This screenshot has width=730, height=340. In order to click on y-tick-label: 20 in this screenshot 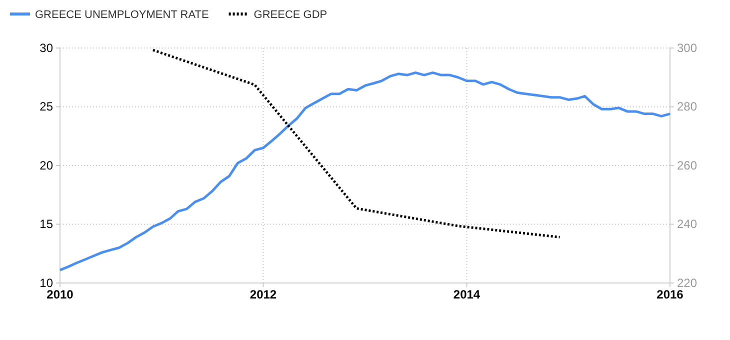, I will do `click(47, 165)`.